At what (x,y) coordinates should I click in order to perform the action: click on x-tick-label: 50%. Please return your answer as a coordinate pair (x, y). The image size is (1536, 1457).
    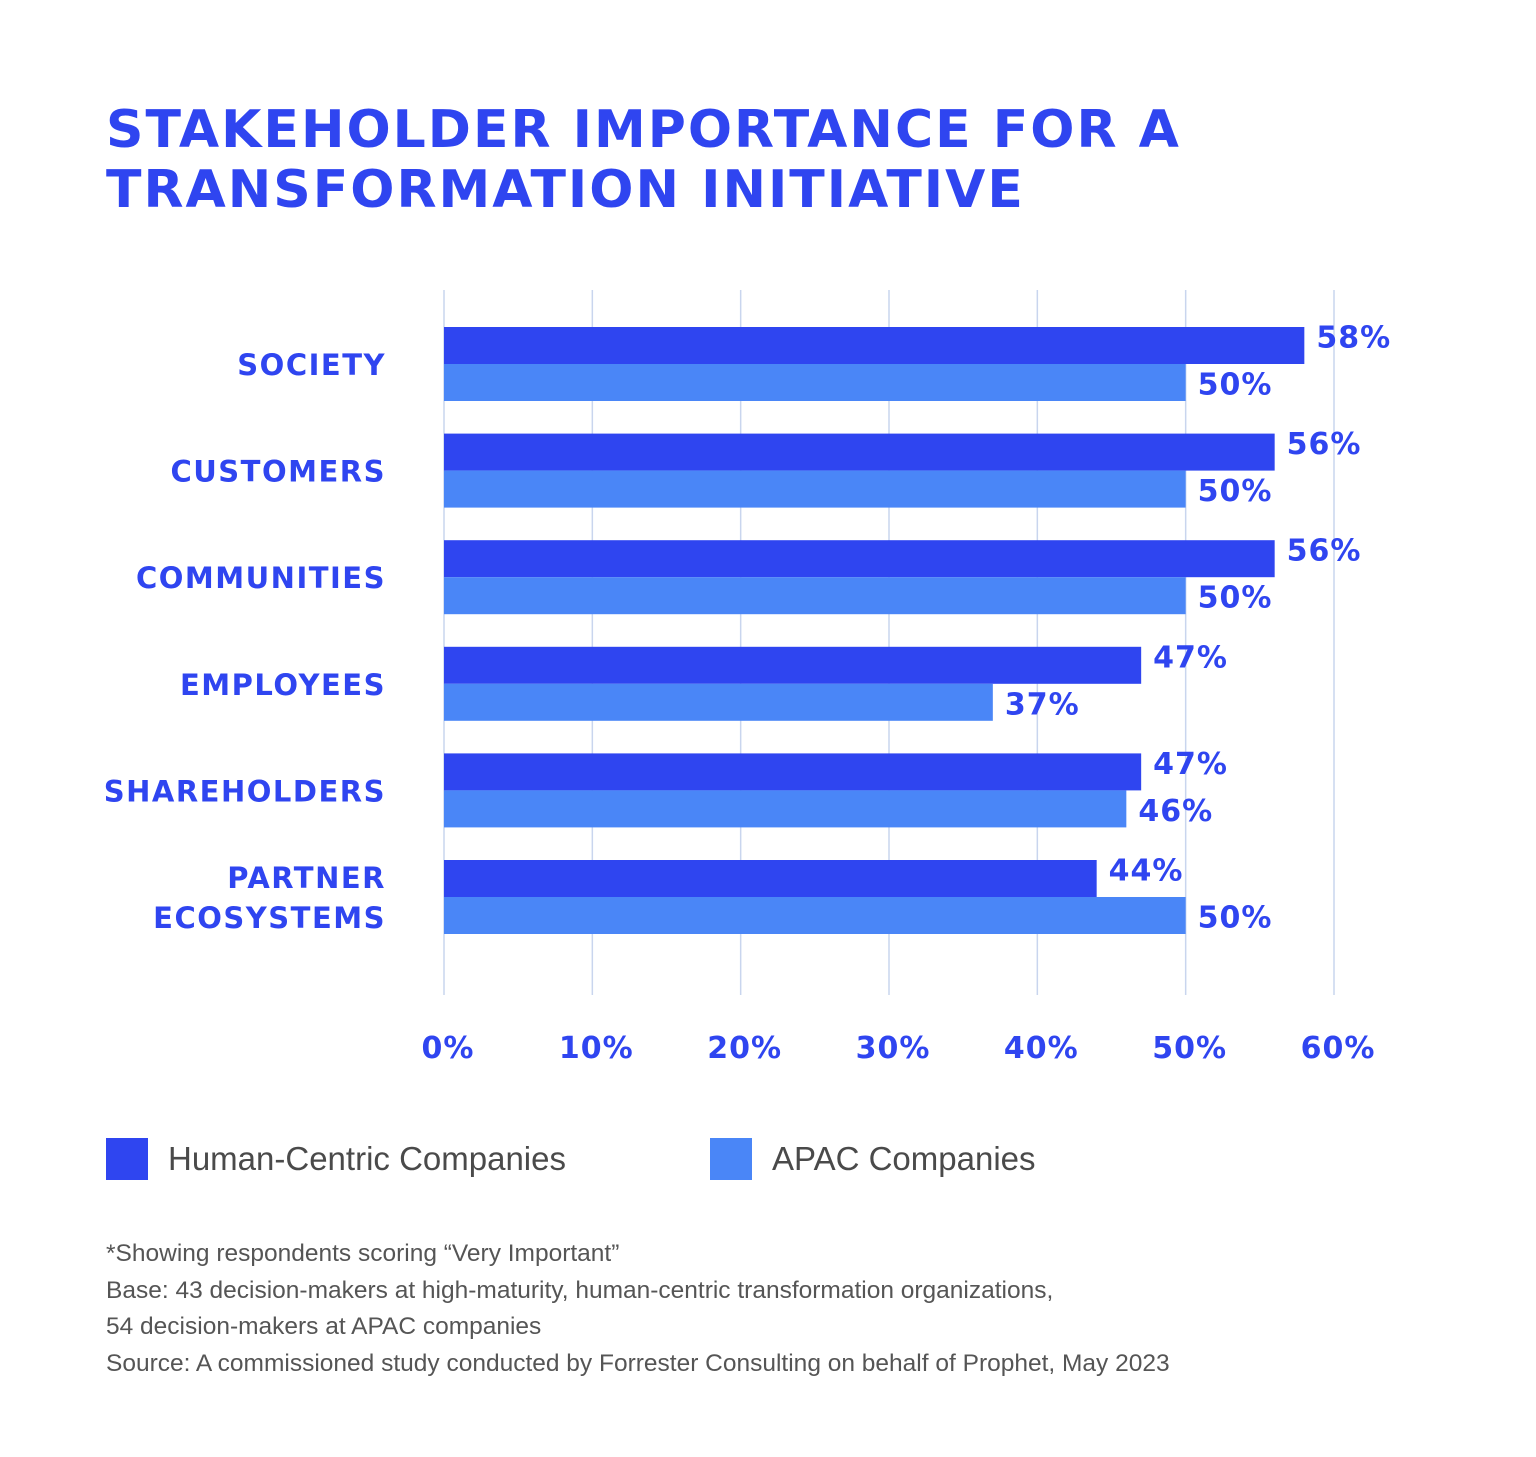
    Looking at the image, I should click on (1189, 1048).